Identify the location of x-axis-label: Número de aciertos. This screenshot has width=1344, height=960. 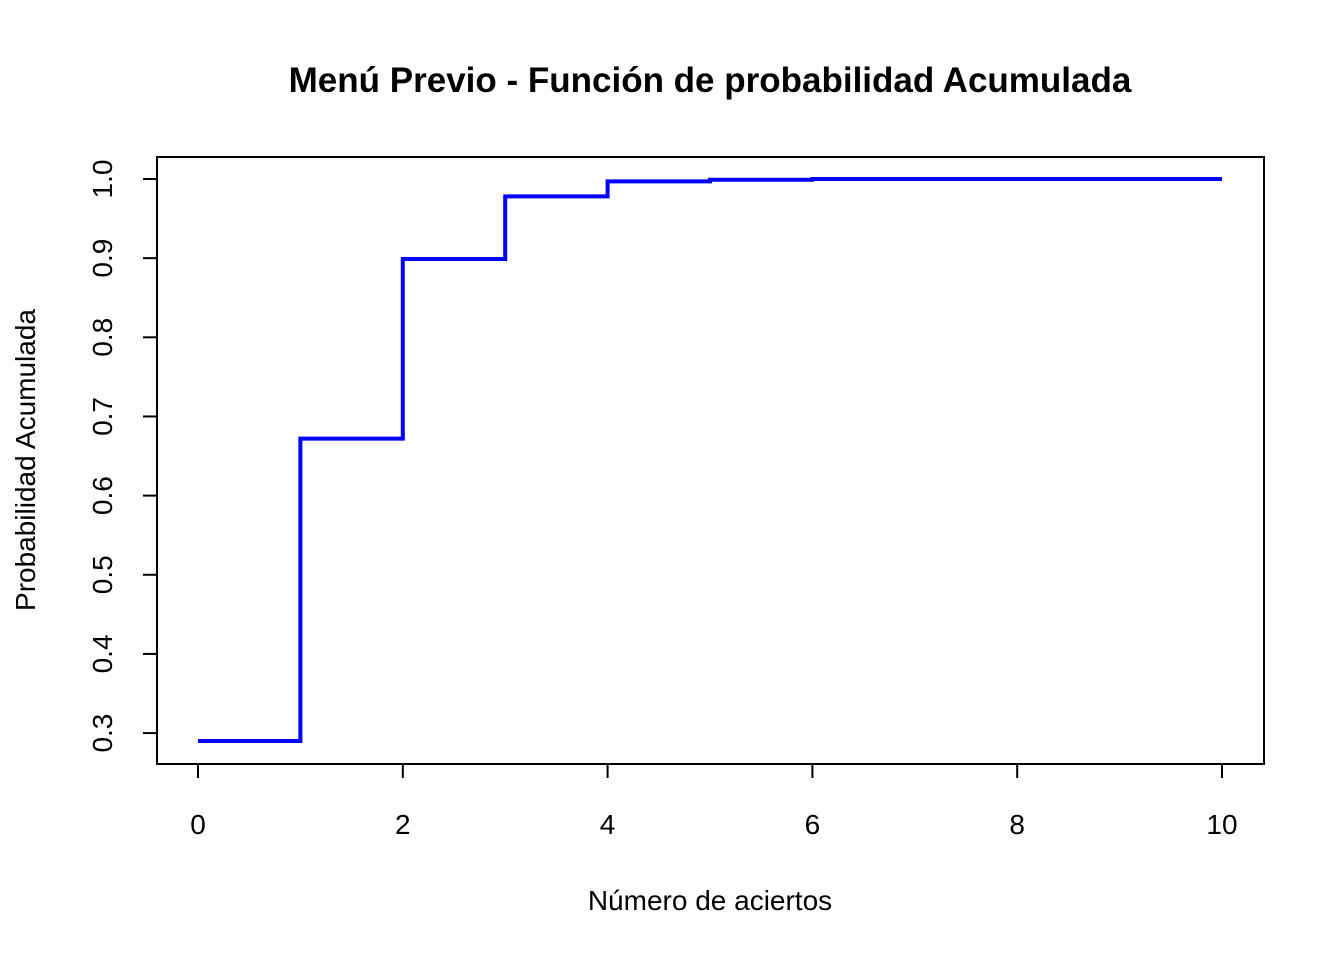
(710, 900).